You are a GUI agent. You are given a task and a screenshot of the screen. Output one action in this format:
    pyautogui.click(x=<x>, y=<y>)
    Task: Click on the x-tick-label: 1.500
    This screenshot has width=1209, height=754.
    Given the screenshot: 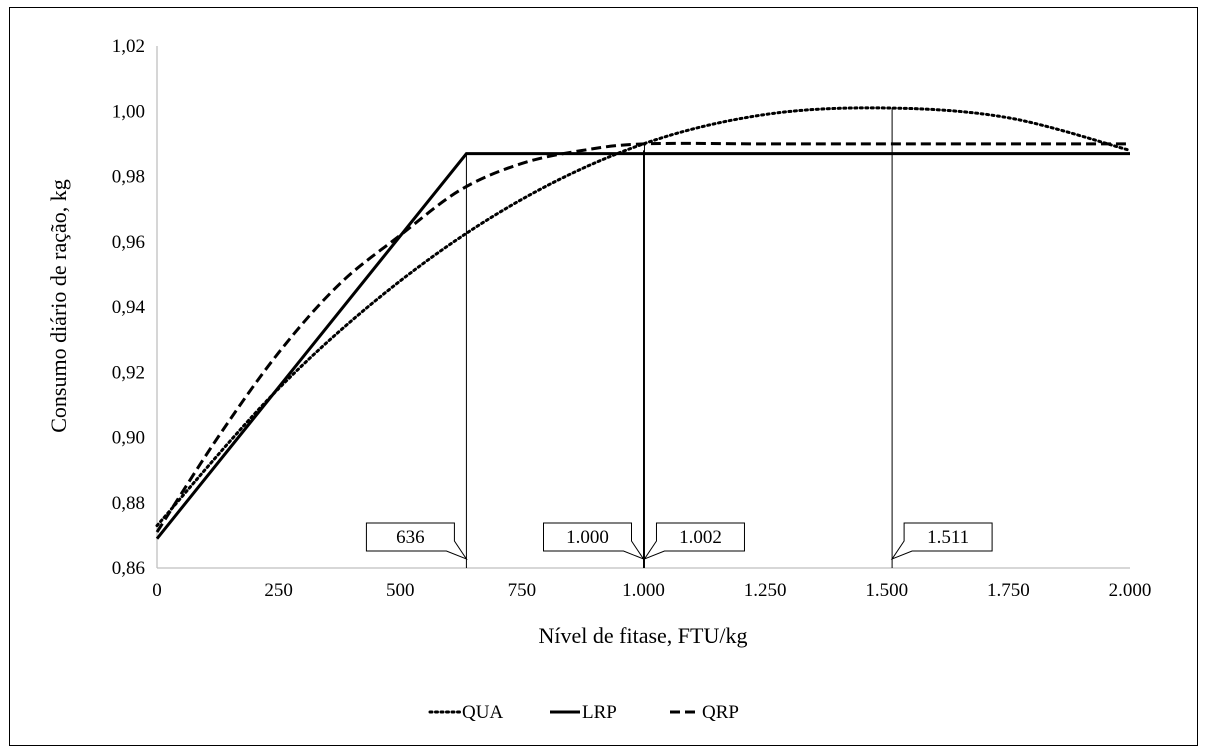 What is the action you would take?
    pyautogui.click(x=886, y=590)
    